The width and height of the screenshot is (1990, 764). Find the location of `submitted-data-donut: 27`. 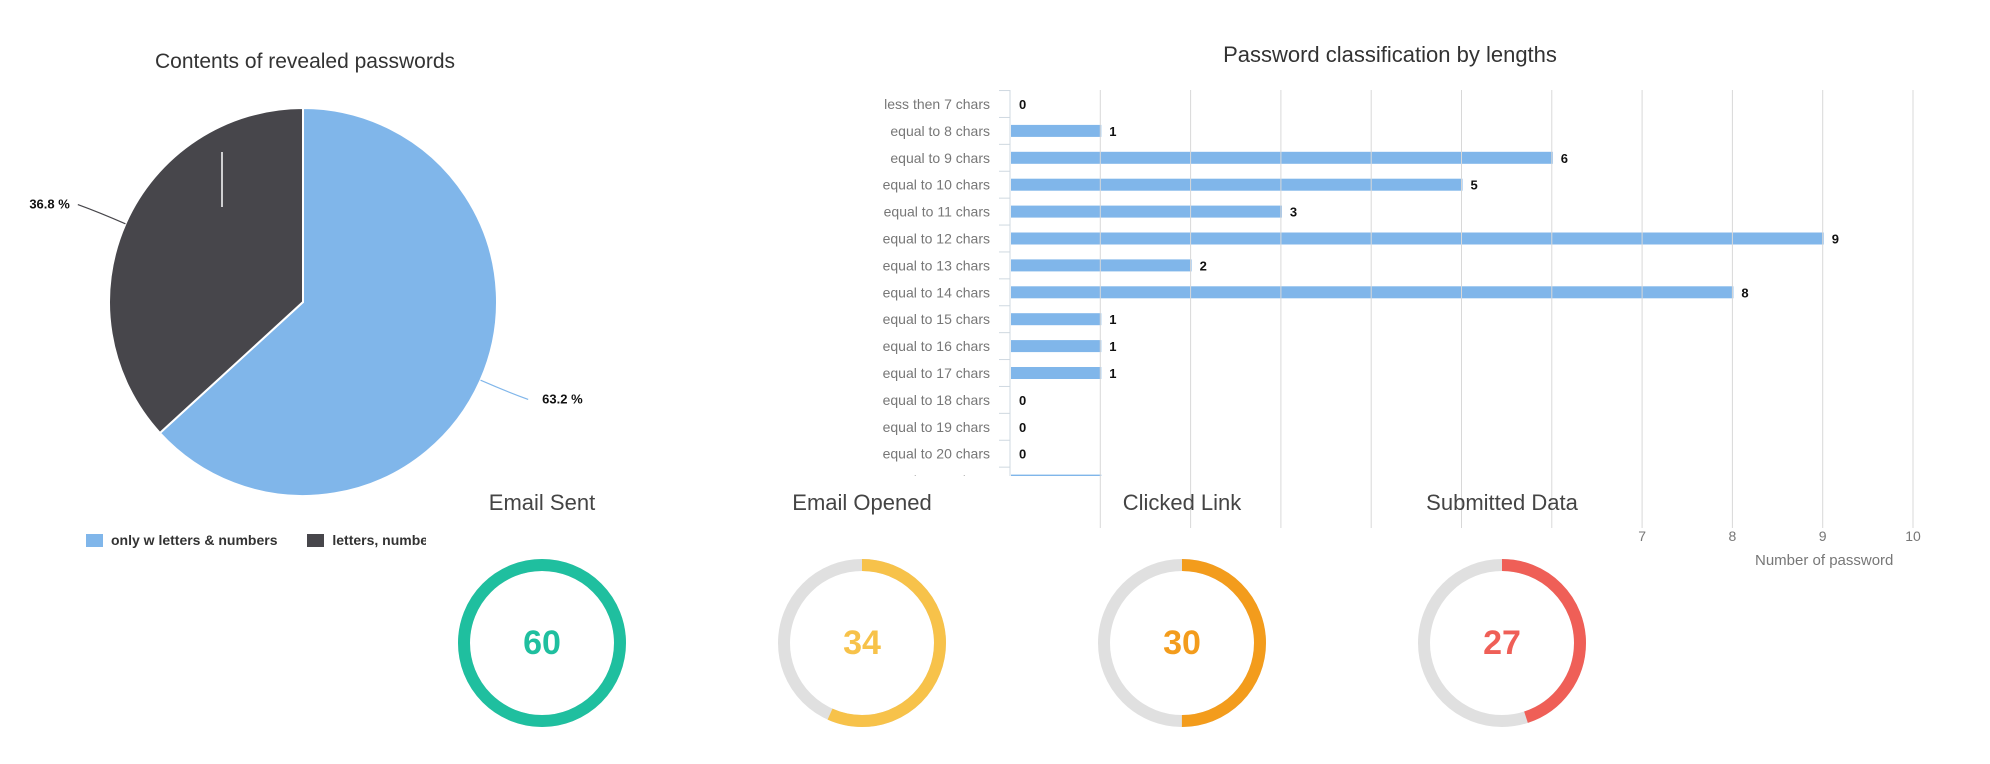

submitted-data-donut: 27 is located at coordinates (1502, 643).